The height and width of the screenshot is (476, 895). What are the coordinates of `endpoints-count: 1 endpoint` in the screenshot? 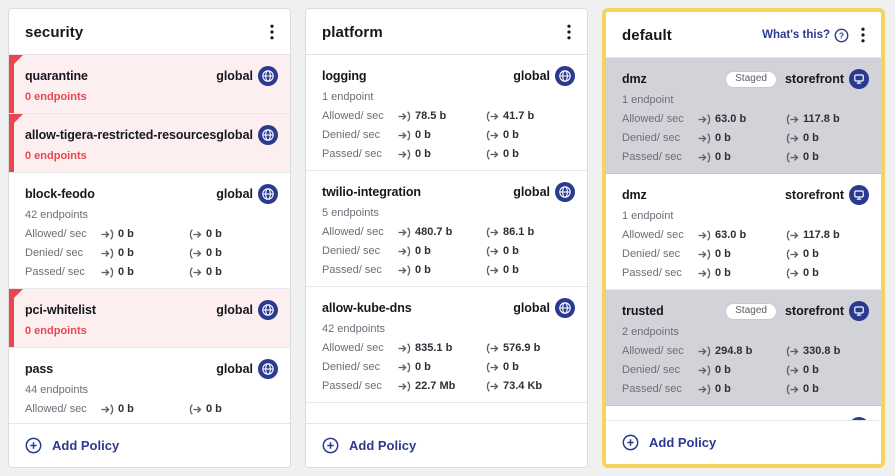 It's located at (648, 100).